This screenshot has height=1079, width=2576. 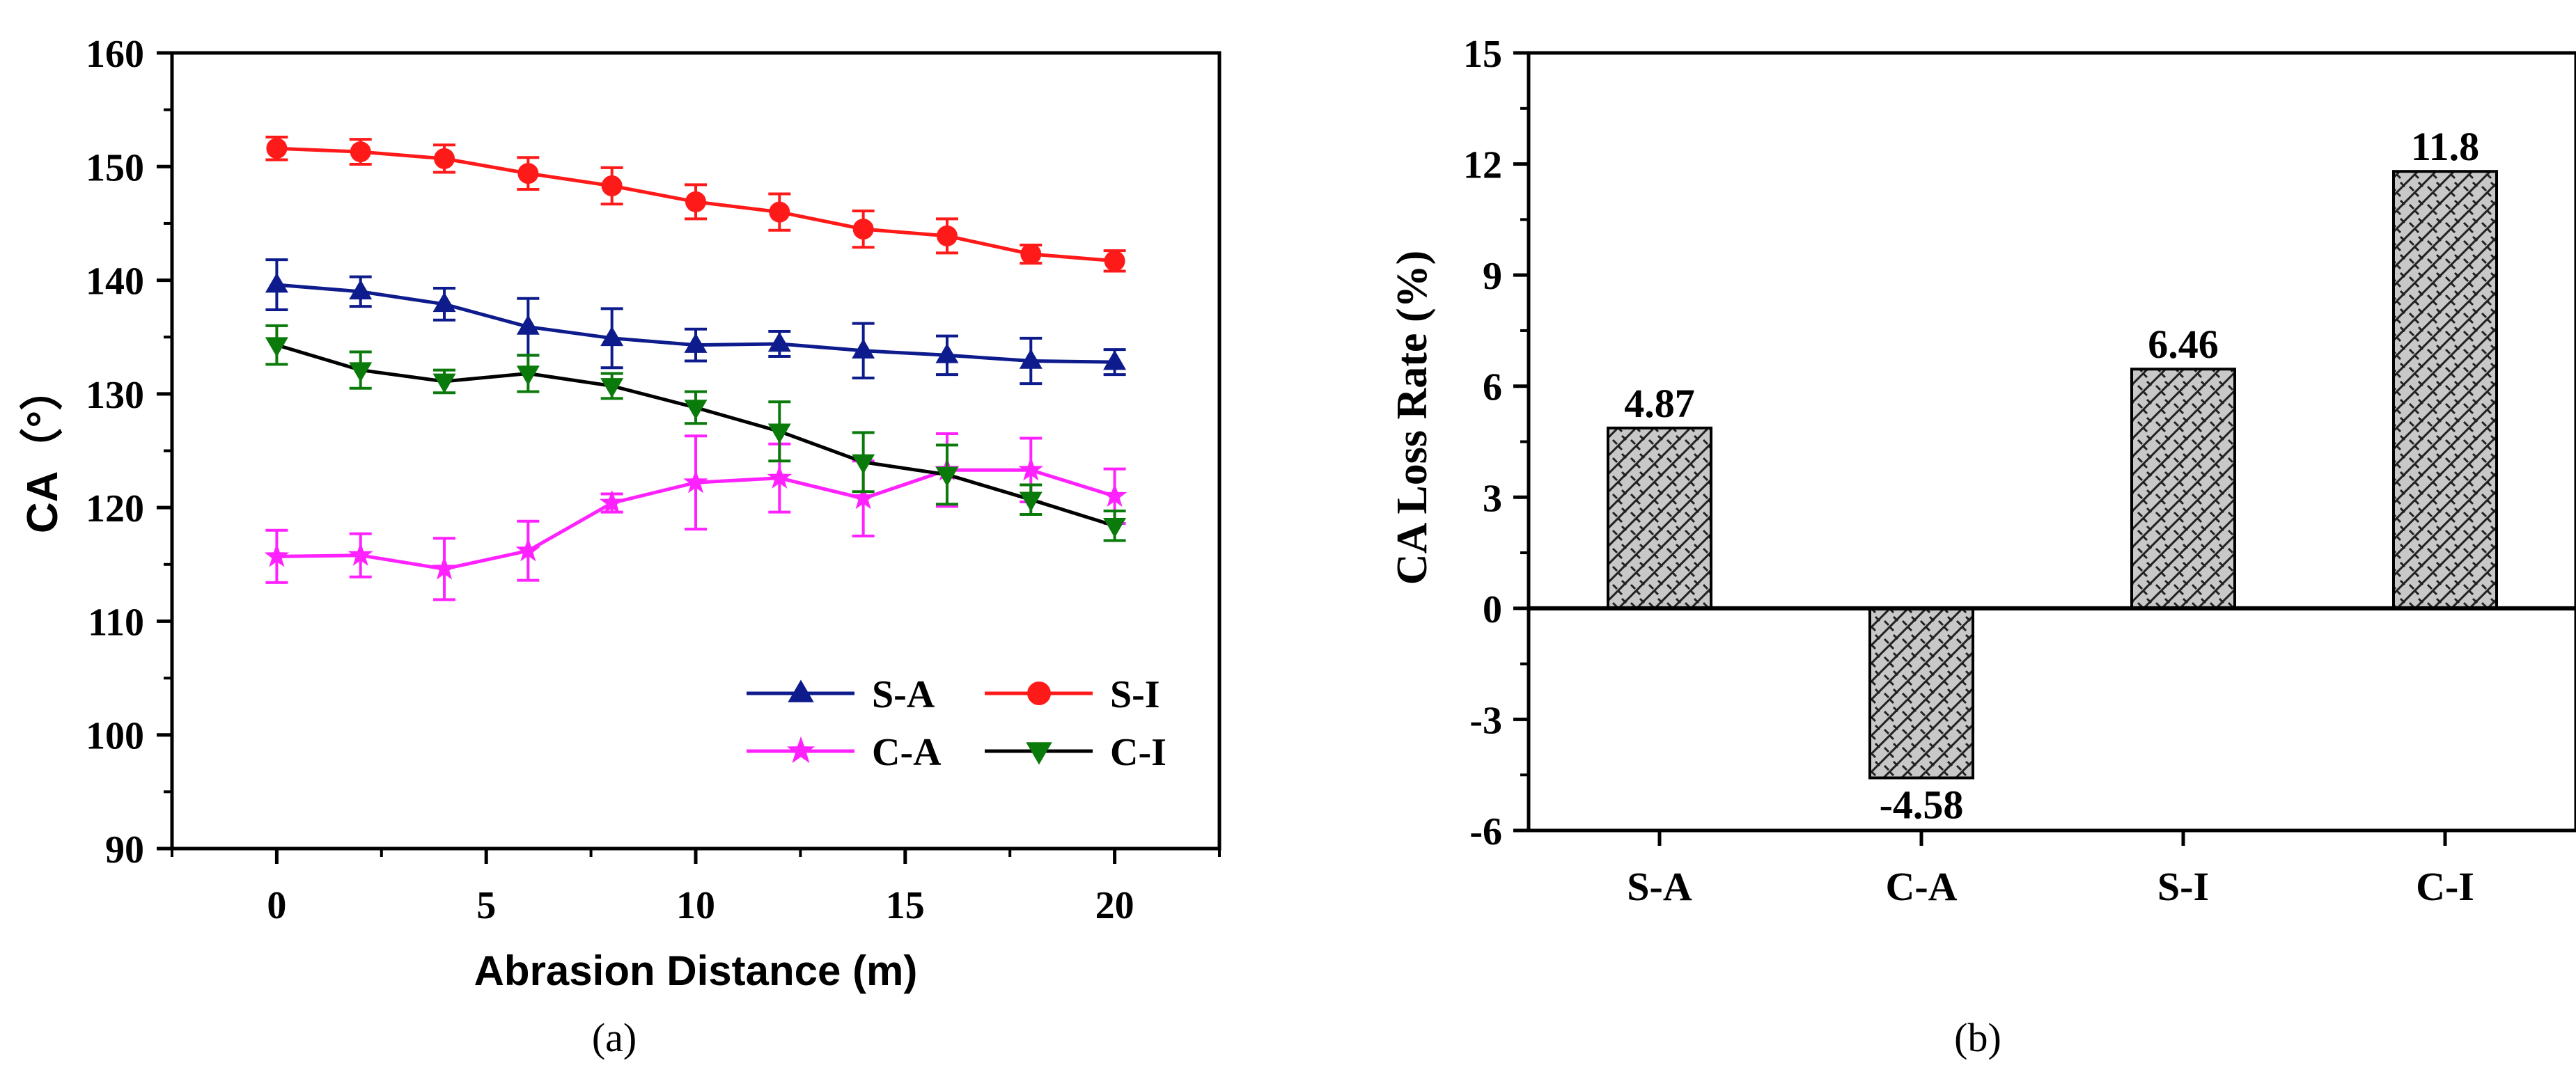 What do you see at coordinates (1659, 403) in the screenshot?
I see `value-label-b: 4.87` at bounding box center [1659, 403].